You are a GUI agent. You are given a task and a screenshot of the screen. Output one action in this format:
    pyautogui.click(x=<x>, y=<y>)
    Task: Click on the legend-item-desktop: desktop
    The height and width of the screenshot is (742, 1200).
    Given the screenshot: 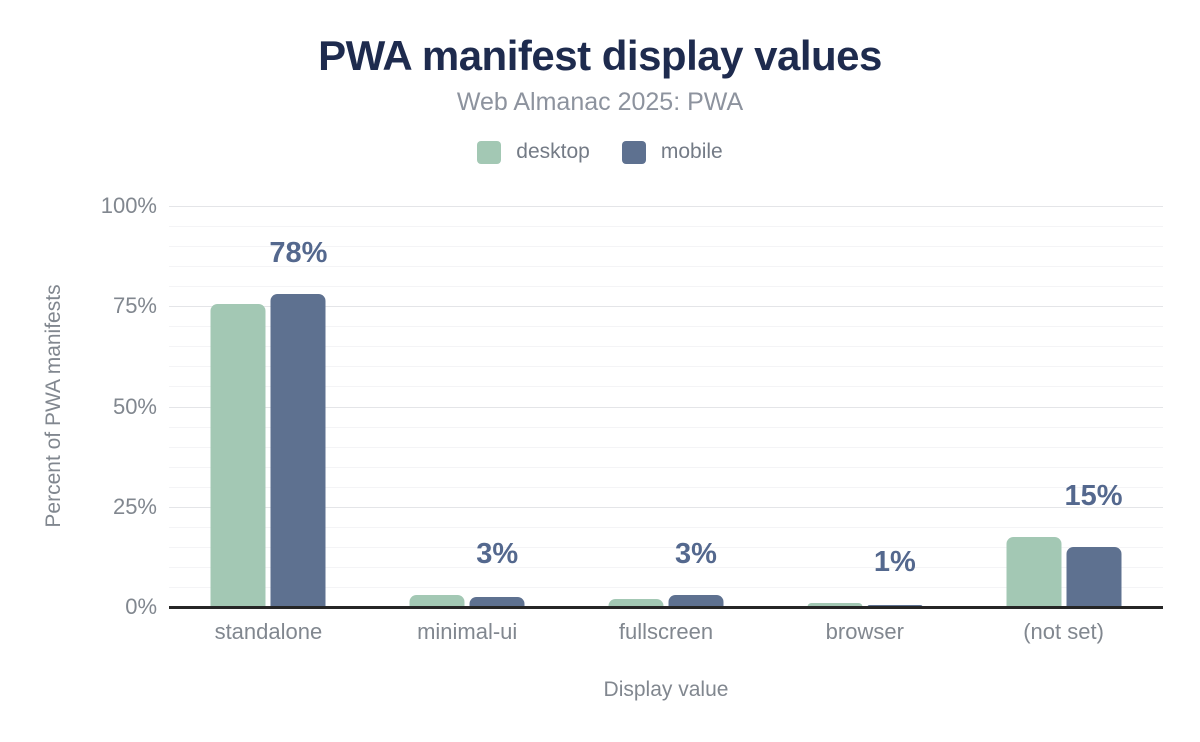 What is the action you would take?
    pyautogui.click(x=533, y=152)
    